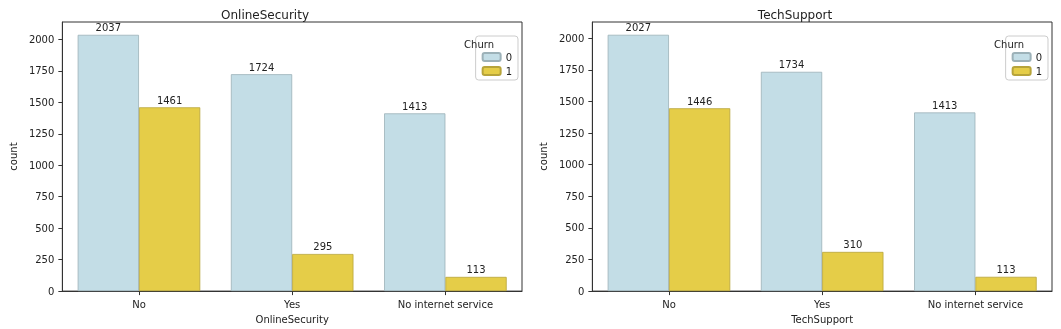  What do you see at coordinates (261, 67) in the screenshot?
I see `data-label: 1724` at bounding box center [261, 67].